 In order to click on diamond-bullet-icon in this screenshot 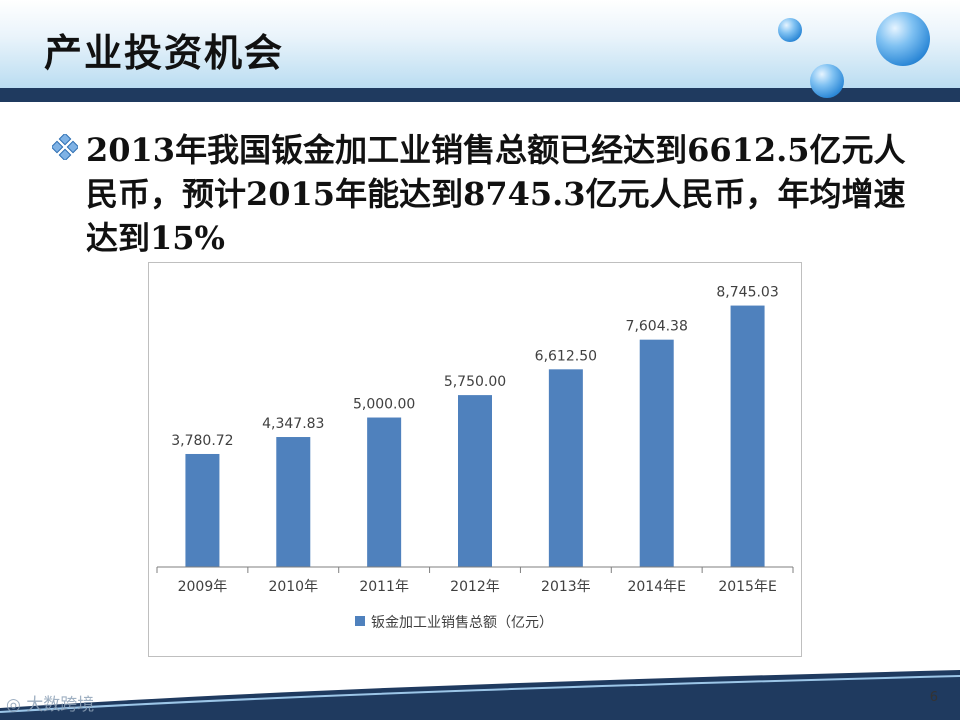, I will do `click(65, 147)`.